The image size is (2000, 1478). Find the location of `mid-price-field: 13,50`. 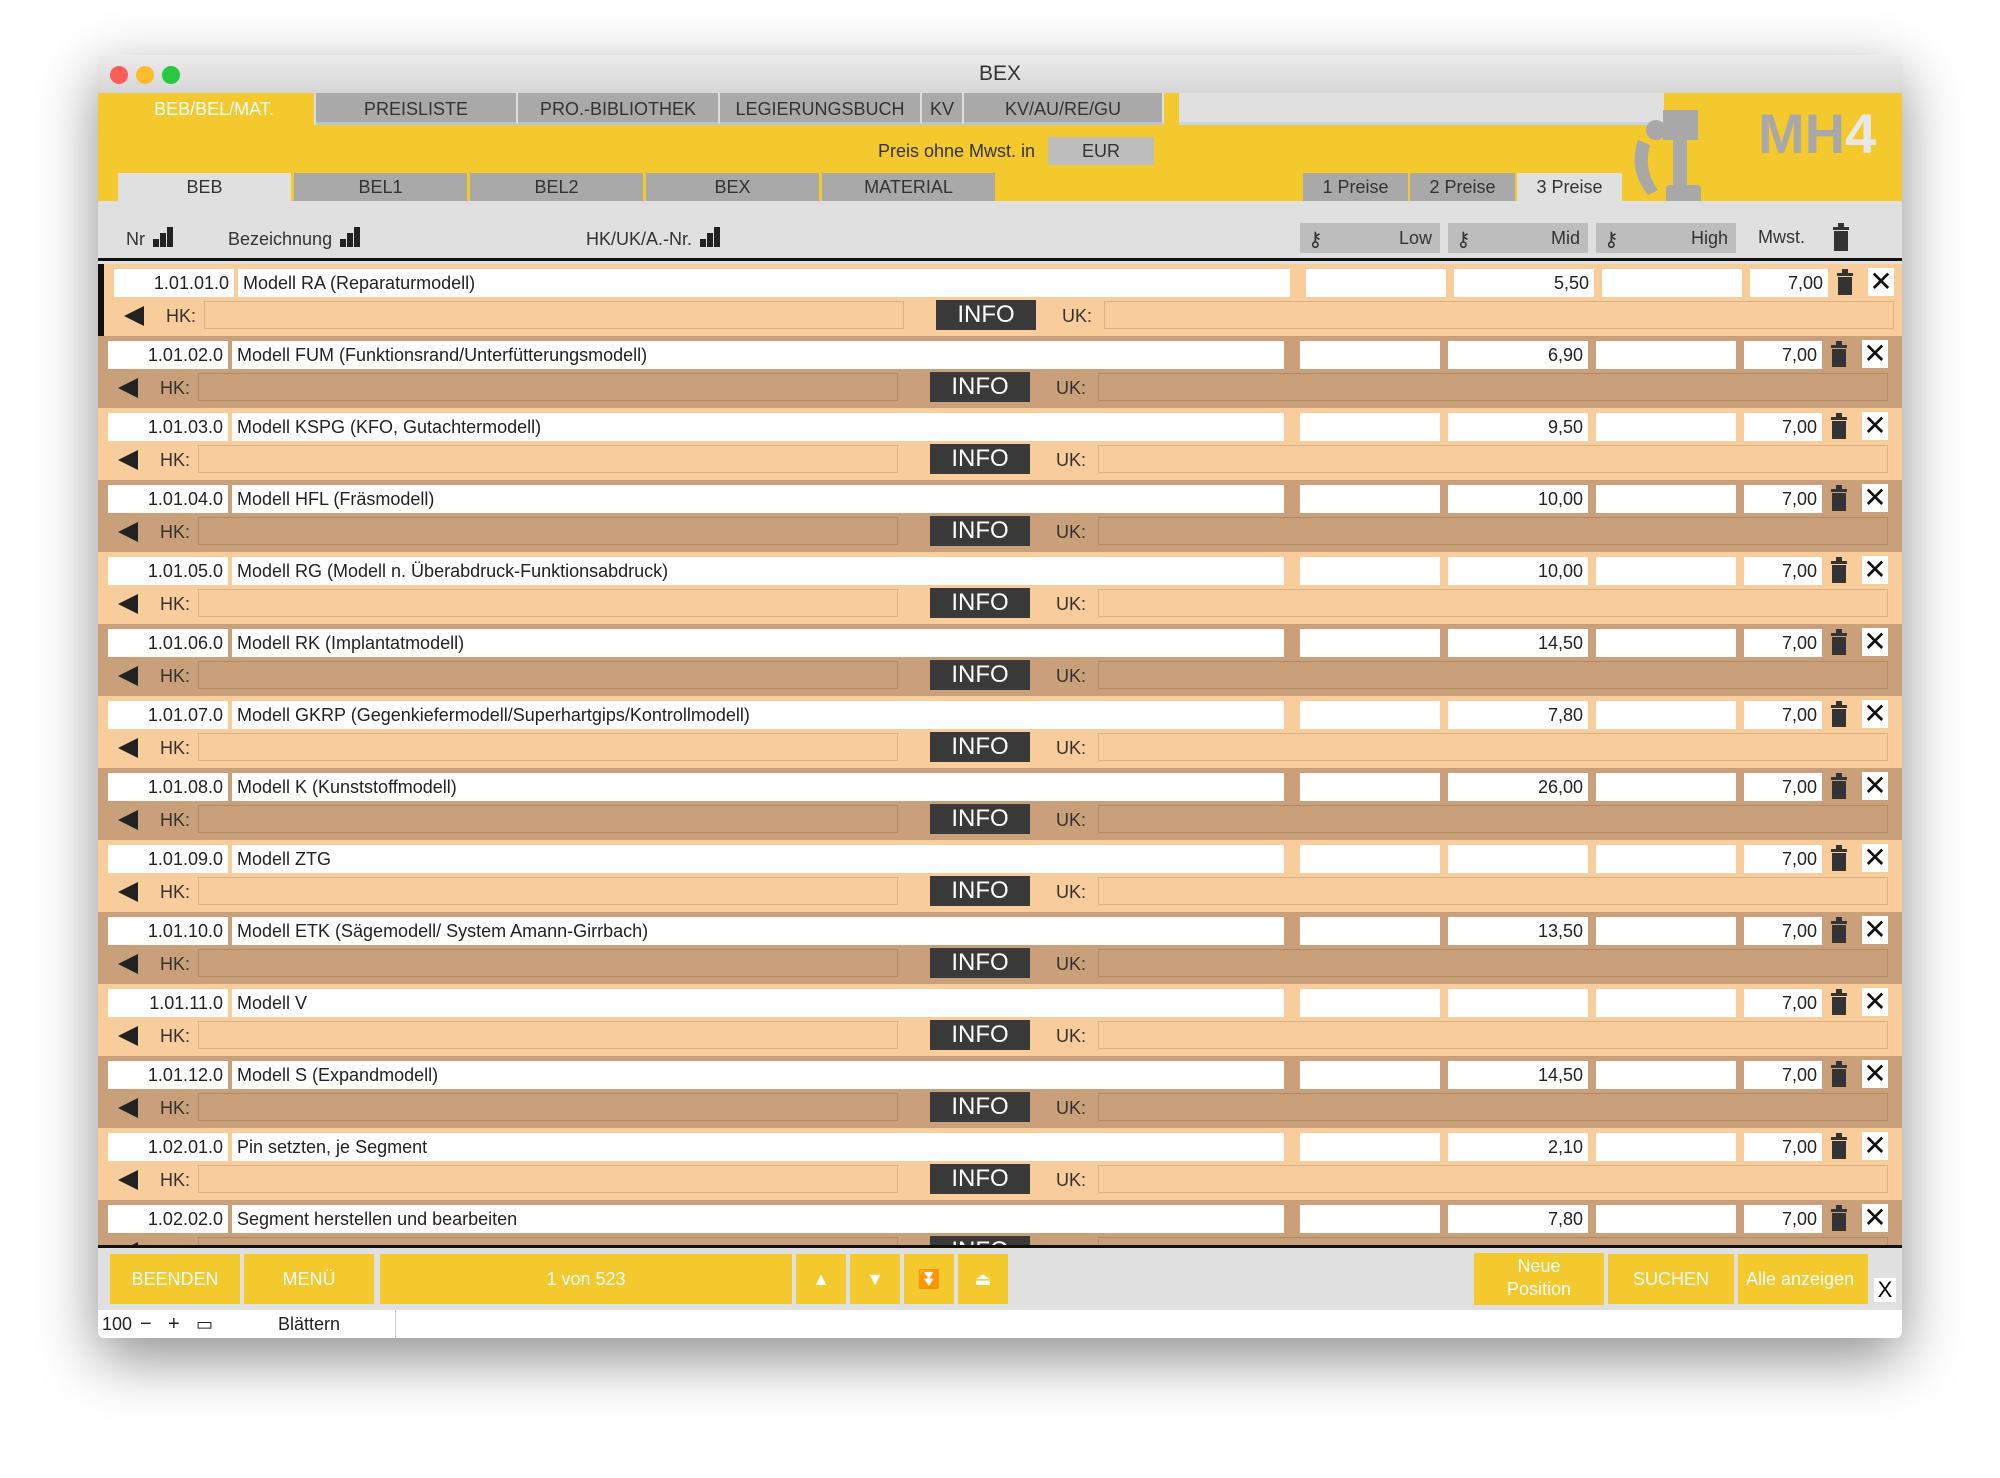

mid-price-field: 13,50 is located at coordinates (1518, 931).